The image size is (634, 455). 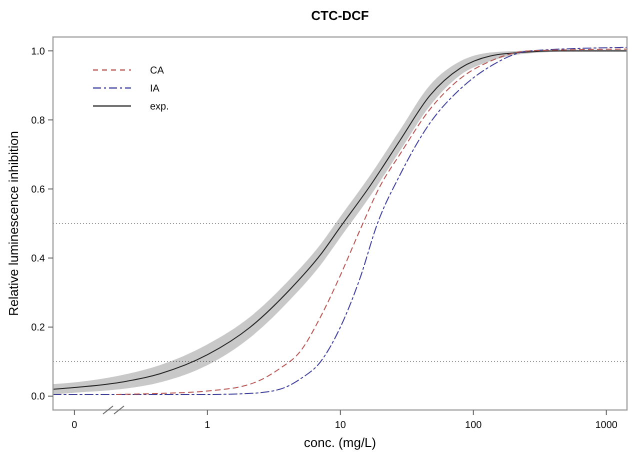 What do you see at coordinates (159, 107) in the screenshot?
I see `legend-label: exp.` at bounding box center [159, 107].